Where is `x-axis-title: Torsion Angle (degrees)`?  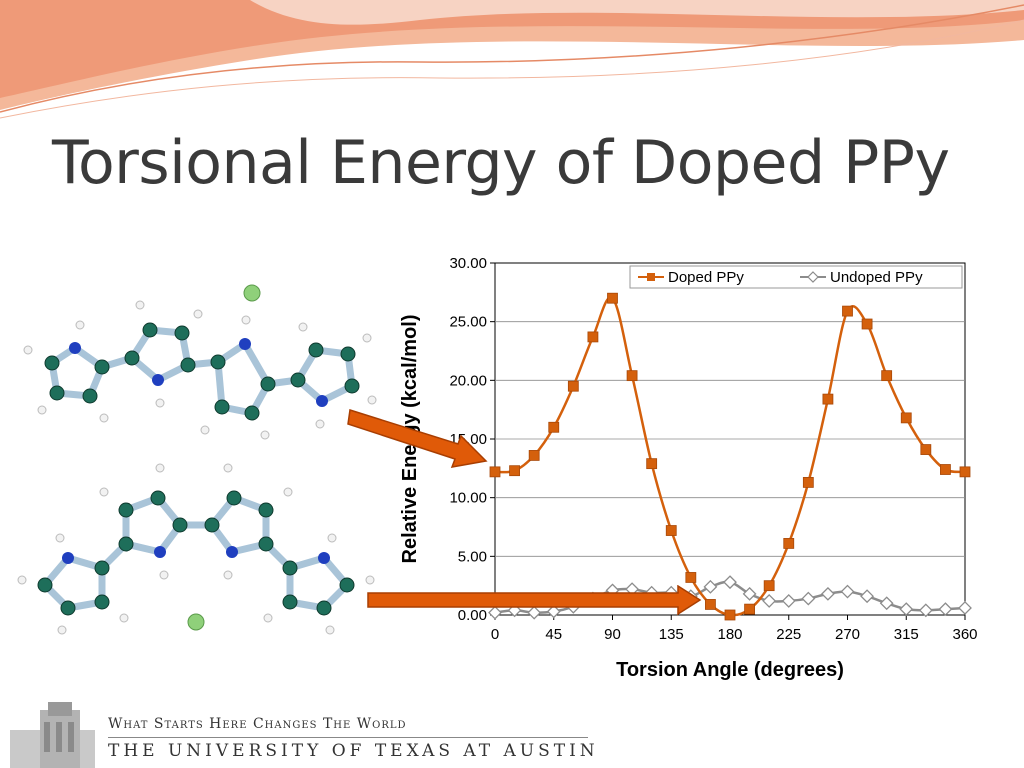 x-axis-title: Torsion Angle (degrees) is located at coordinates (730, 670).